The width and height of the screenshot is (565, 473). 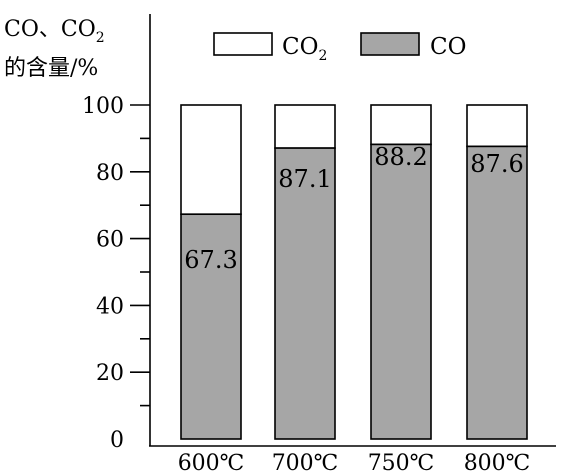 What do you see at coordinates (117, 440) in the screenshot?
I see `y-tick-label: 0` at bounding box center [117, 440].